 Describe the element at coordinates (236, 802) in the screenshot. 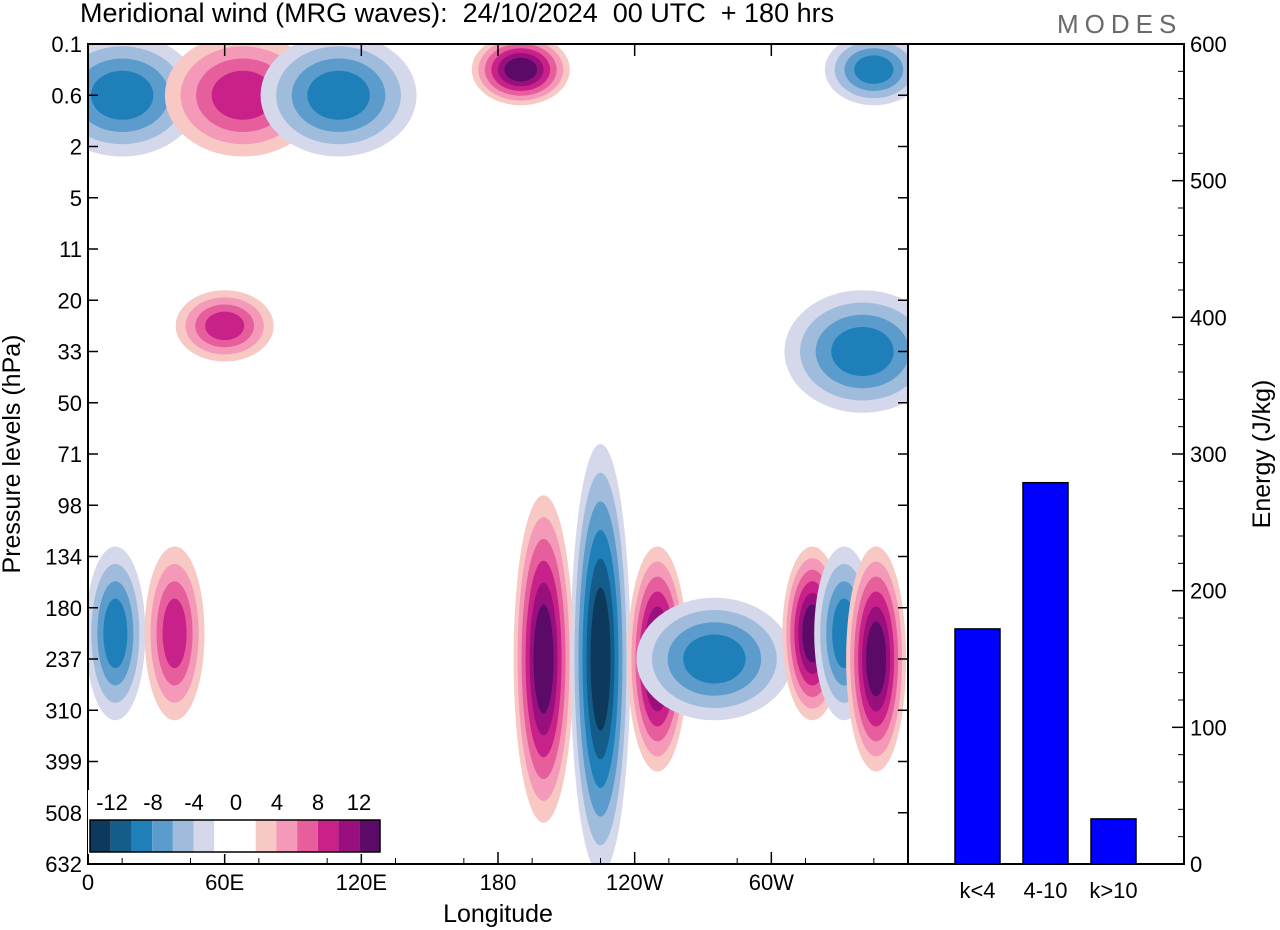

I see `colorbar-label: 0` at that location.